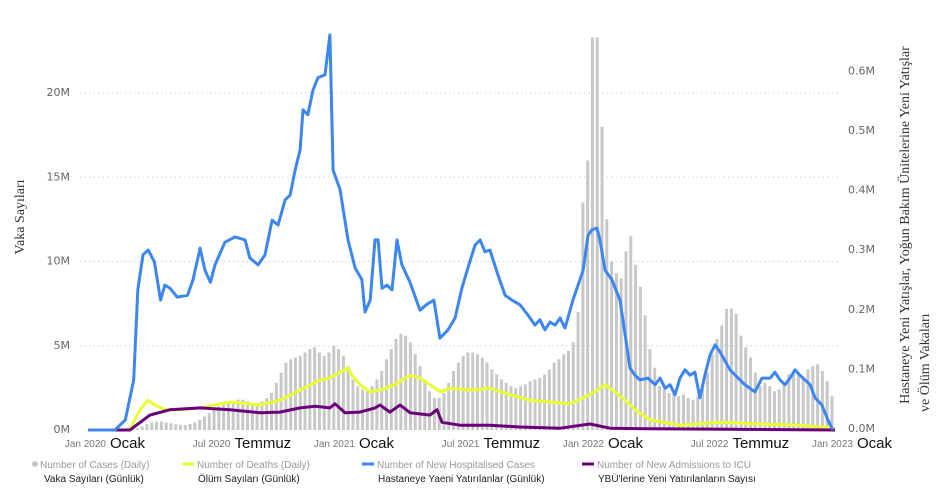  I want to click on right-tick-label: 0.2M, so click(861, 309).